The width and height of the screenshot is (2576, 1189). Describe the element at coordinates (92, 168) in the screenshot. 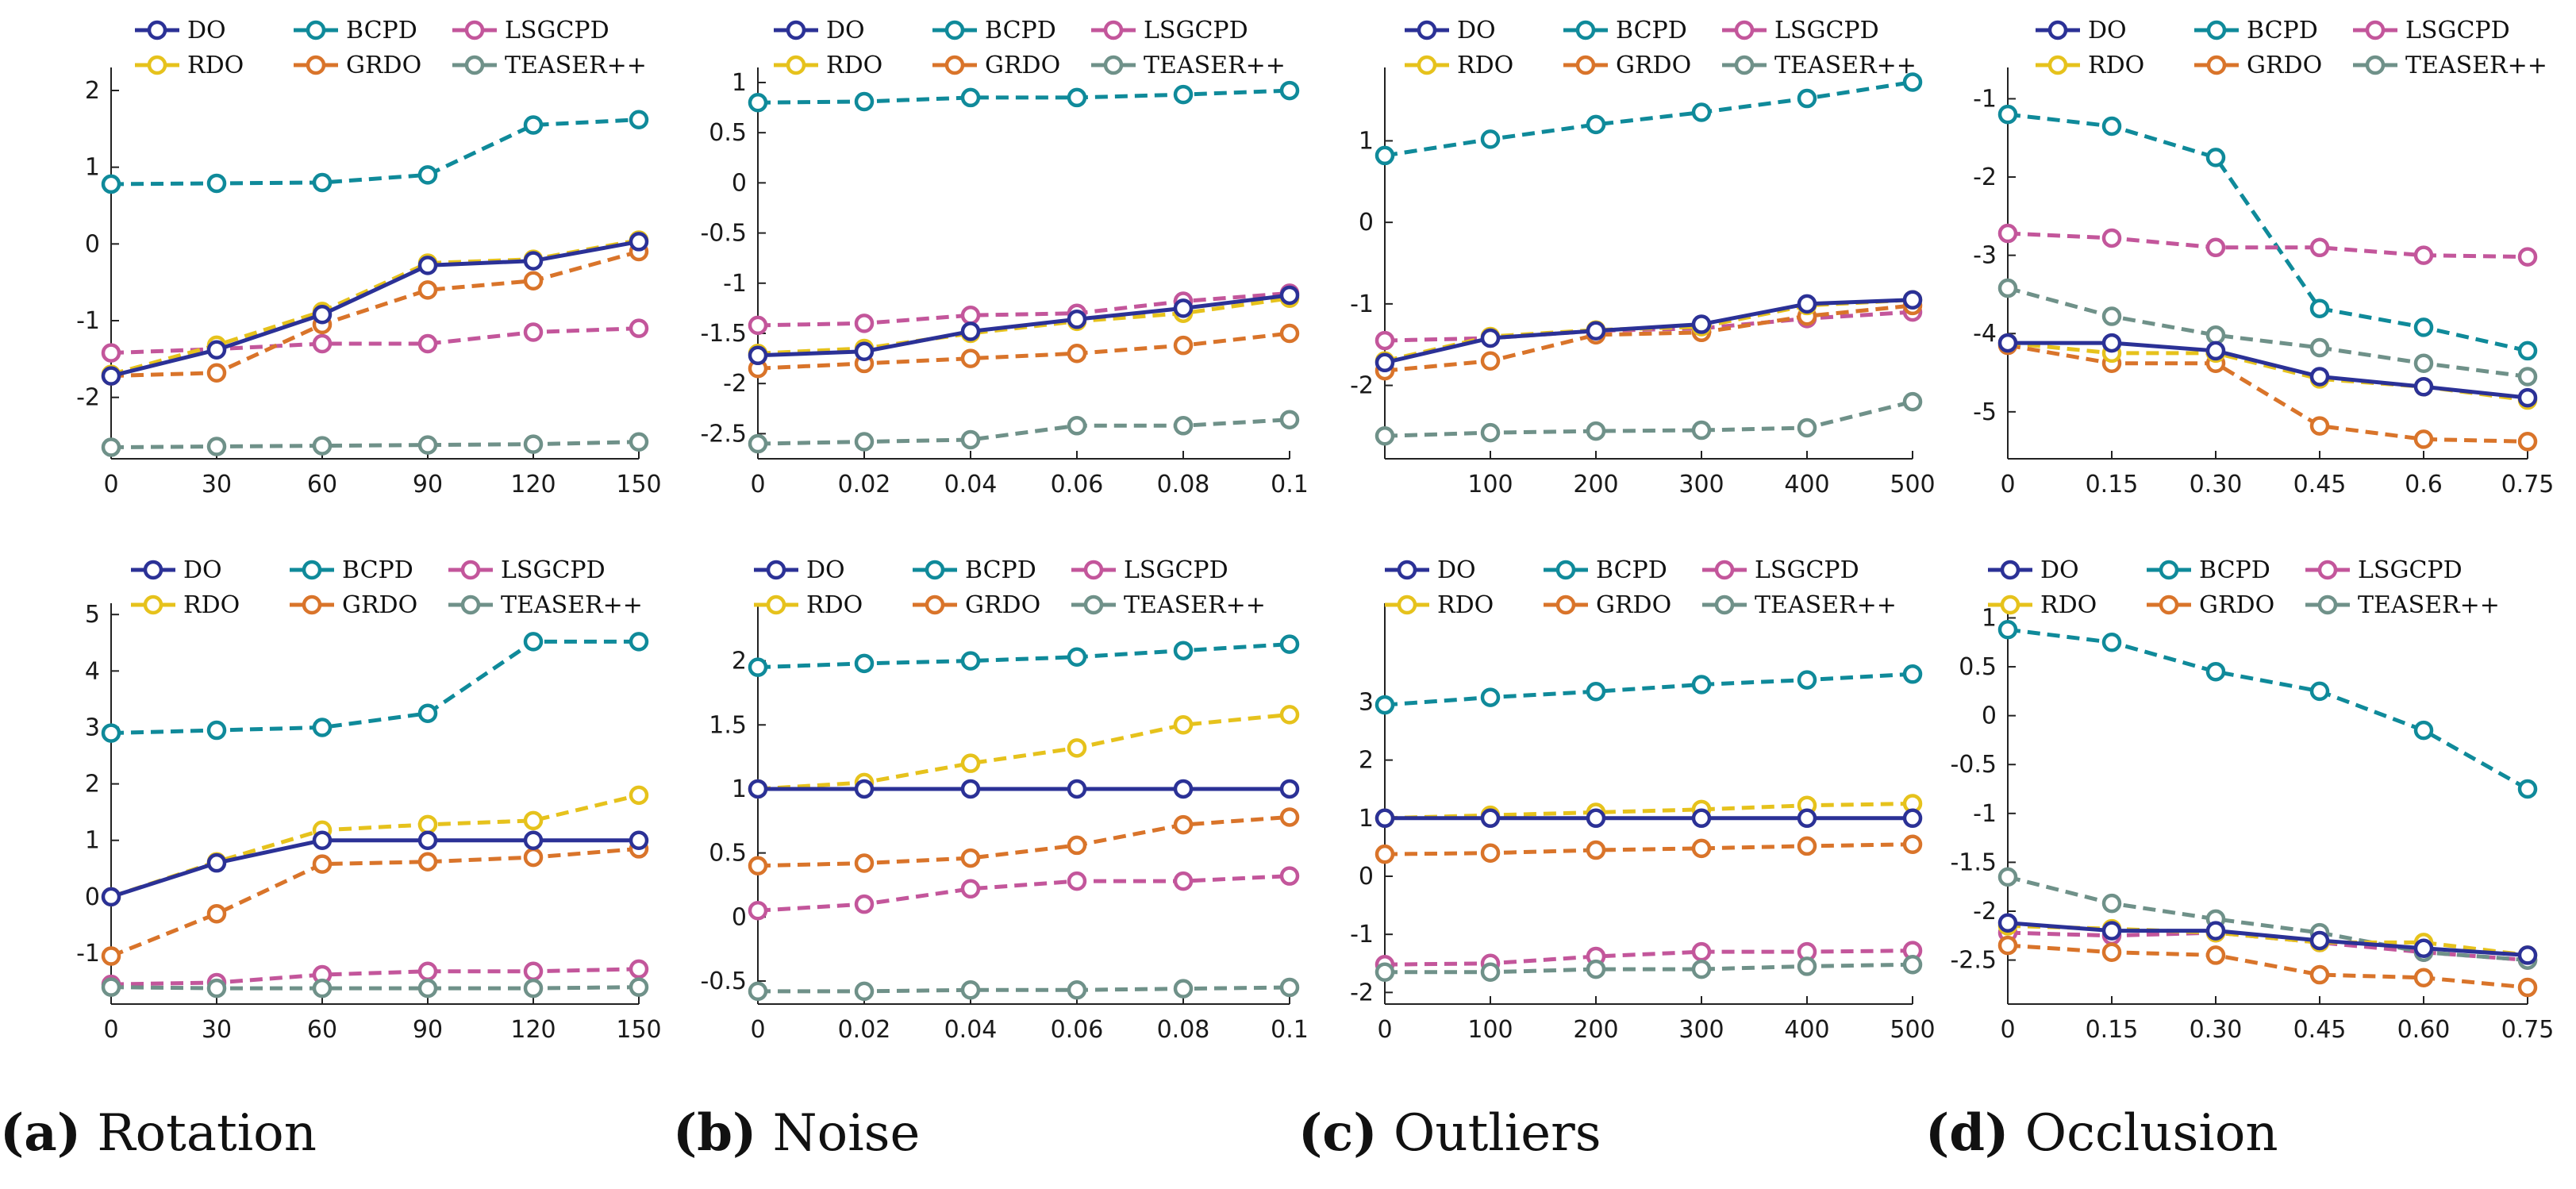

I see `y-tick-label: 1` at that location.